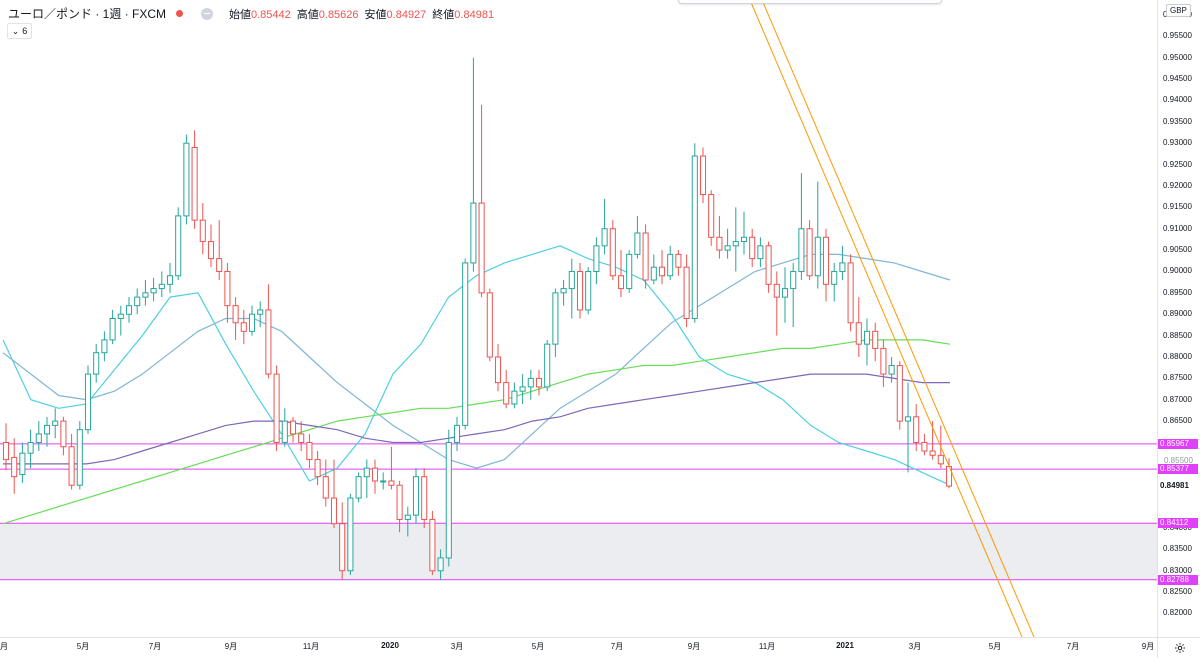  Describe the element at coordinates (617, 646) in the screenshot. I see `time-tick-label: 7月` at that location.